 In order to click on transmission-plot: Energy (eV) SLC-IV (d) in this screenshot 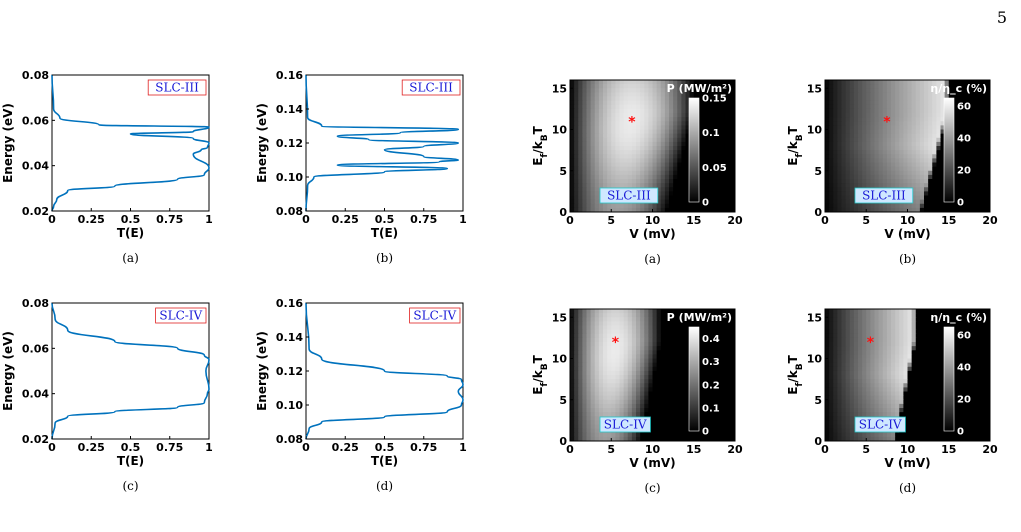, I will do `click(359, 397)`.